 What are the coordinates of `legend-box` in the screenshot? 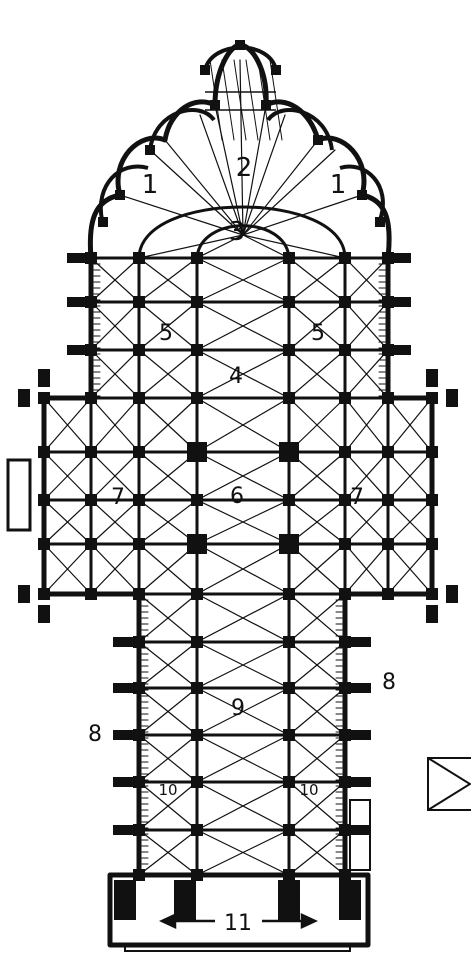 It's located at (449, 784).